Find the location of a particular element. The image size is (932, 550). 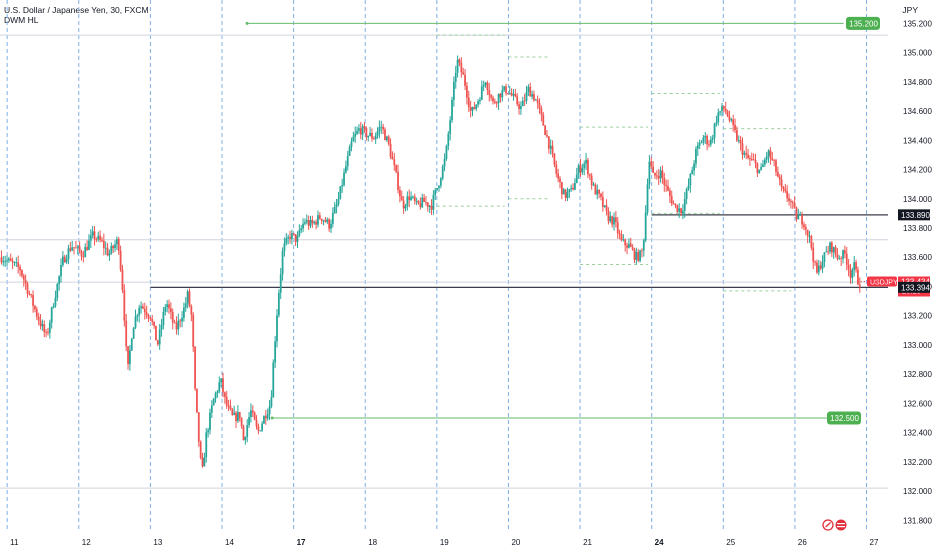

y-tick-label: 132.600 is located at coordinates (917, 403).